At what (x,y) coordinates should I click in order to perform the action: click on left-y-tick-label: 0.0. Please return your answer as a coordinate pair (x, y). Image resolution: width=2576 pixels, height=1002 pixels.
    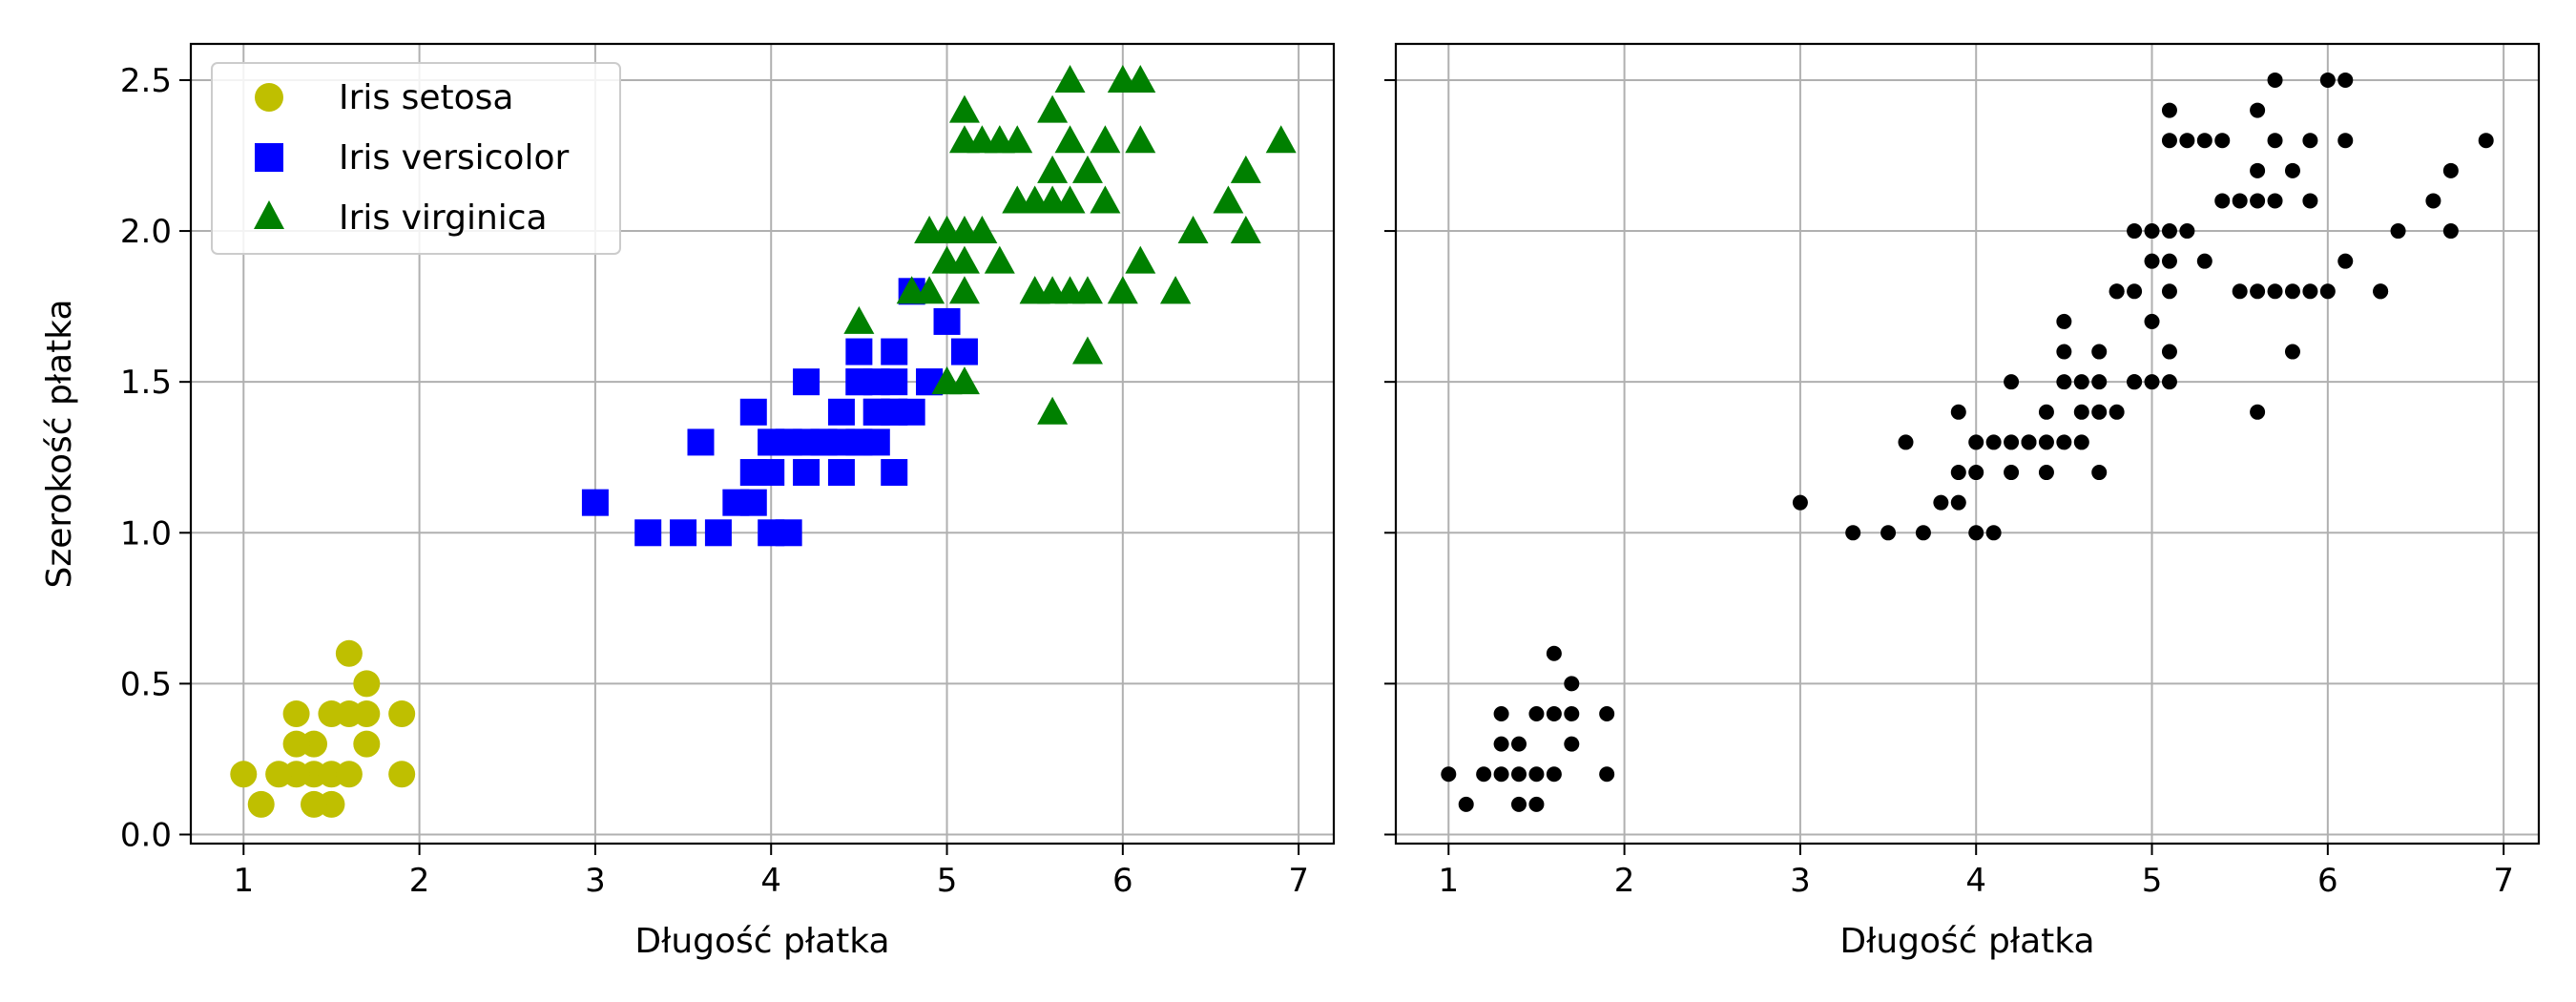
    Looking at the image, I should click on (146, 836).